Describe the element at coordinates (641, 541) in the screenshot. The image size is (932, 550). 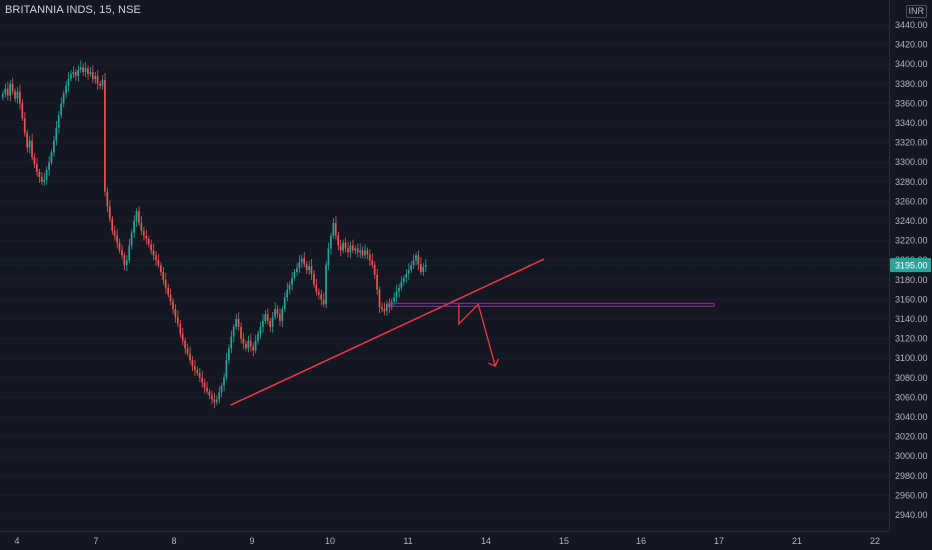
I see `time-tick-label: 16` at that location.